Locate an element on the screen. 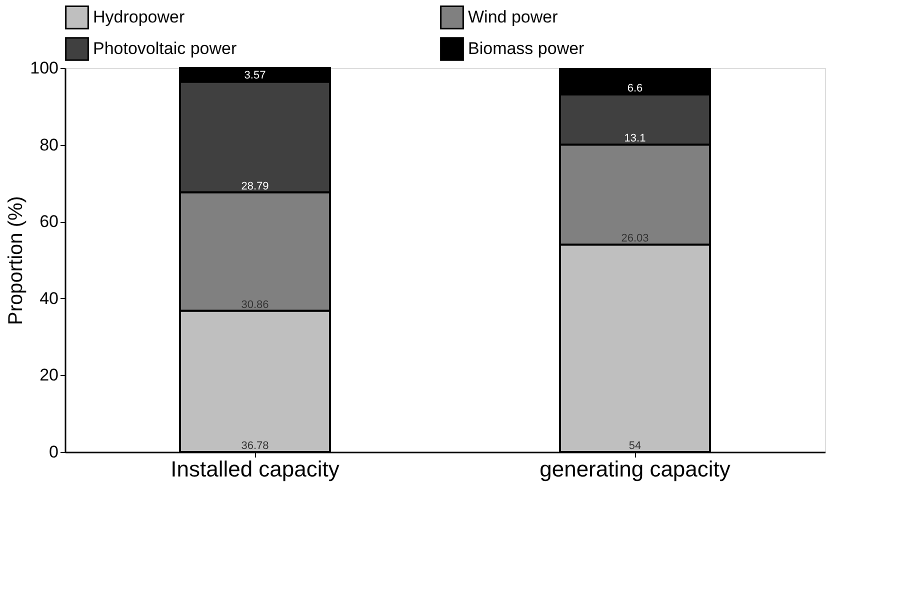 Image resolution: width=914 pixels, height=590 pixels. data-label: 28.79 is located at coordinates (255, 186).